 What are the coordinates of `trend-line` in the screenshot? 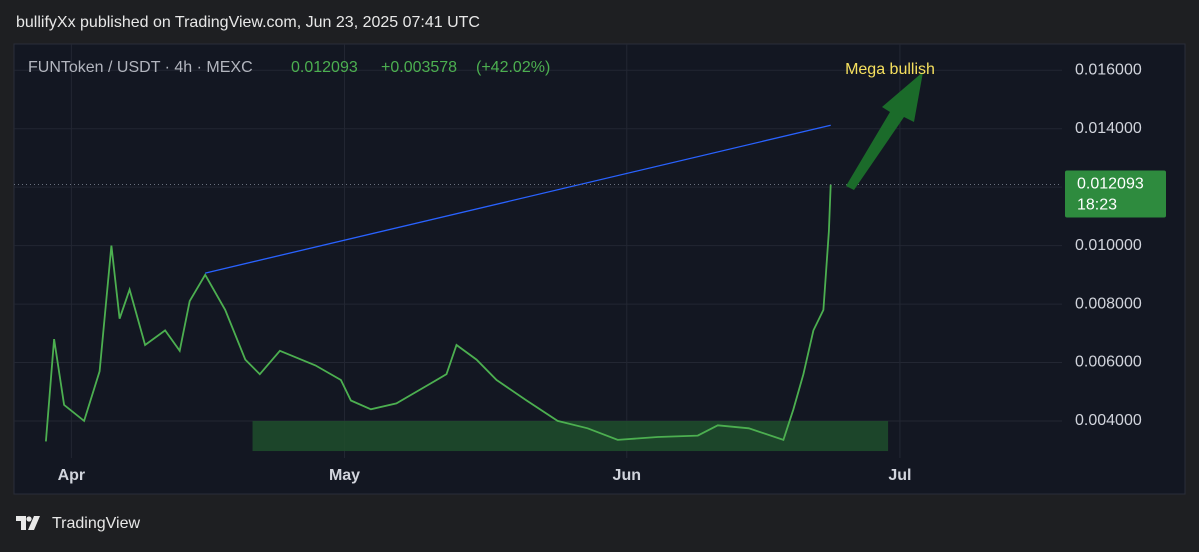 It's located at (518, 199).